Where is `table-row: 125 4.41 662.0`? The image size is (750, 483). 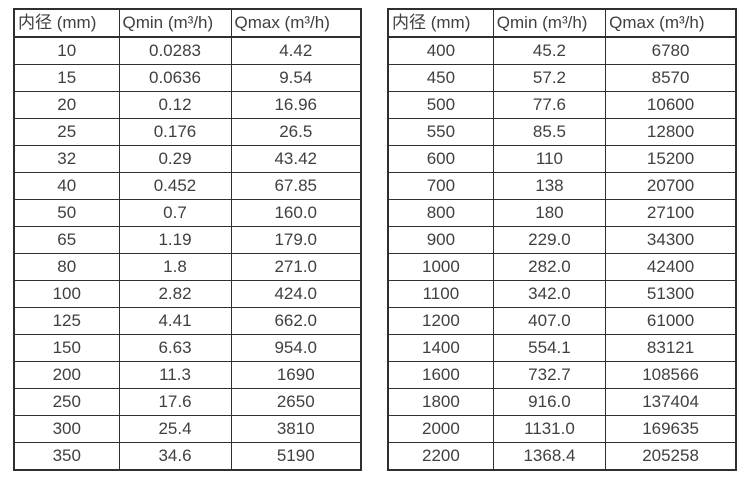
table-row: 125 4.41 662.0 is located at coordinates (187, 321).